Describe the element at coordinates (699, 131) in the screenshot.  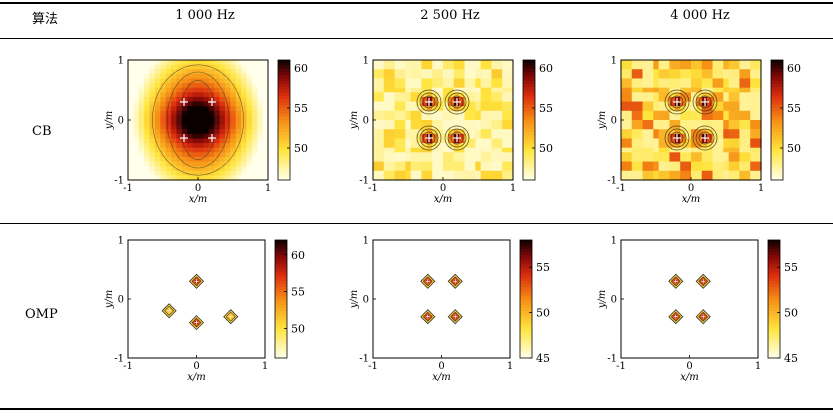
I see `cb-4000hz-map: -1 0 1 -1 0 1 x/m y/m 60 55 50` at that location.